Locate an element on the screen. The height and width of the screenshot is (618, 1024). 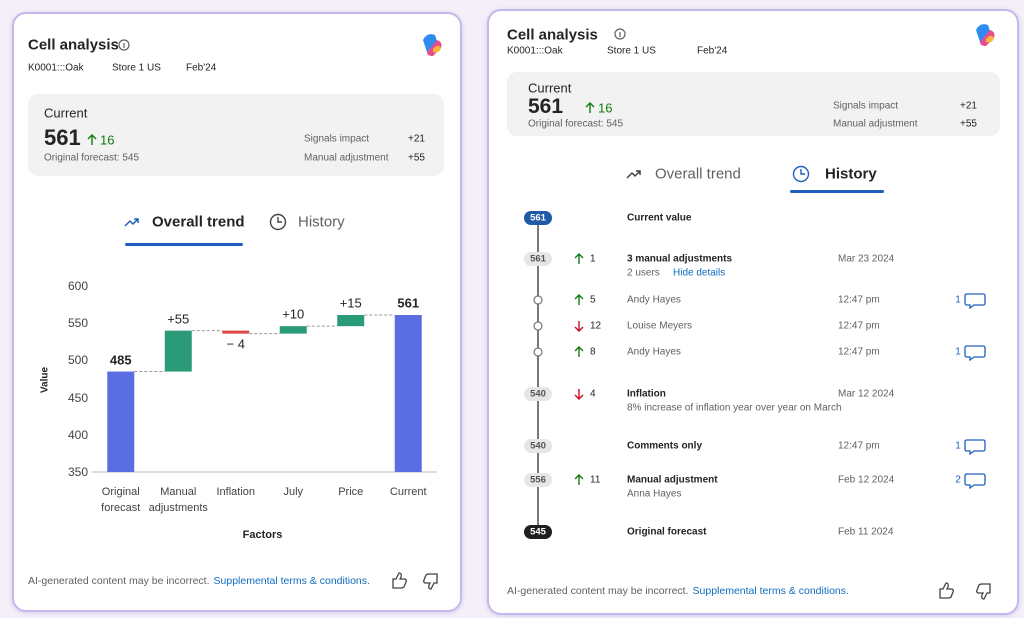
feedback-icon is located at coordinates (691, 586).